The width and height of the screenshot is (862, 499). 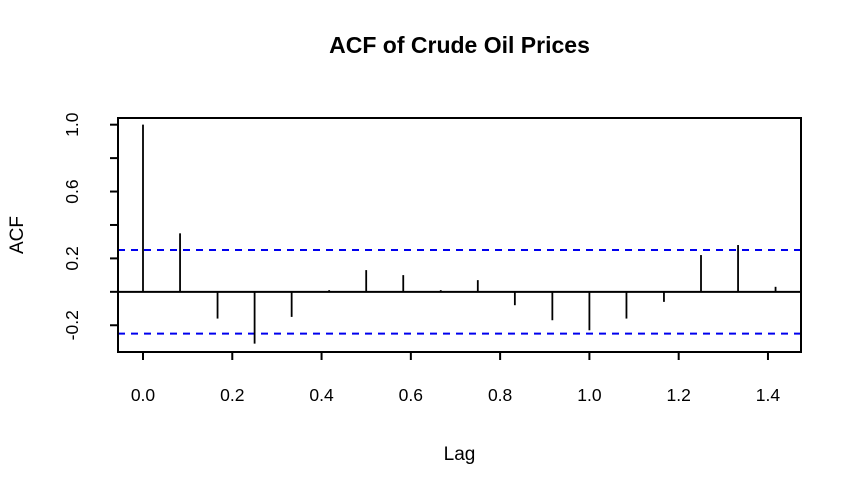 I want to click on y-axis-tick-label: 1.0, so click(x=72, y=124).